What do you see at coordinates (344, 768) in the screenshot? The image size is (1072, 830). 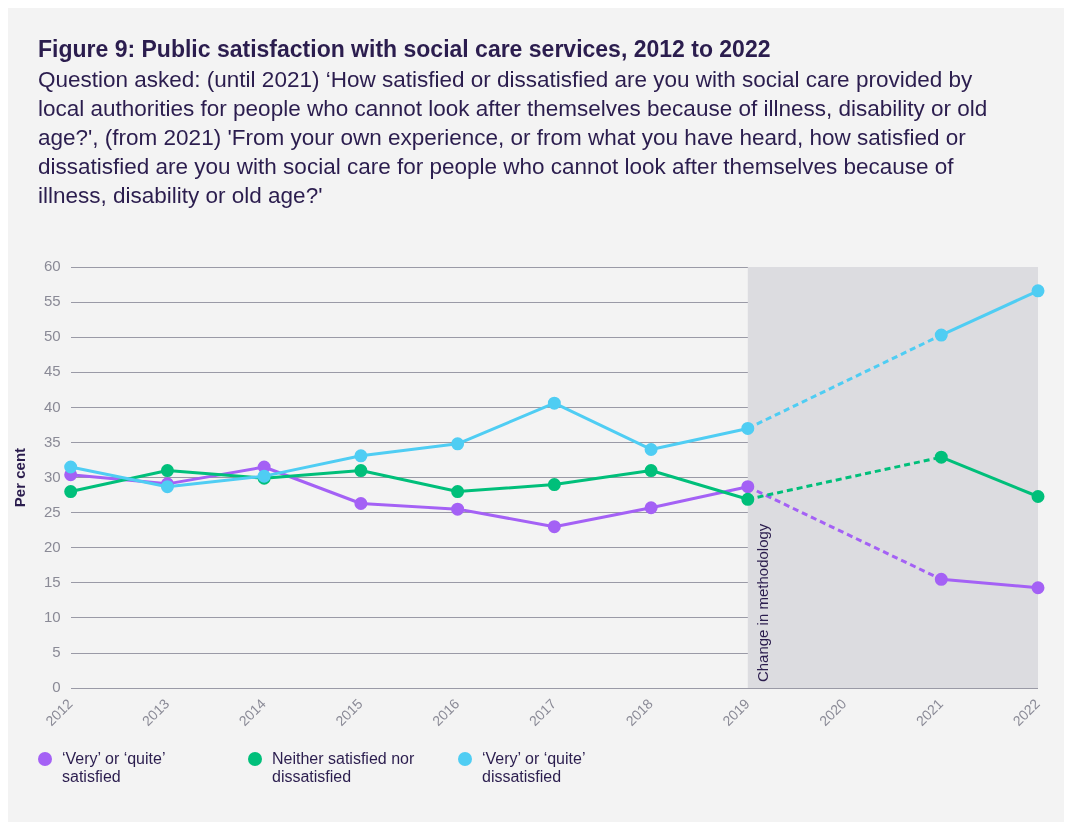 I see `legend-label: Neither satisfied nor dissatisfied` at bounding box center [344, 768].